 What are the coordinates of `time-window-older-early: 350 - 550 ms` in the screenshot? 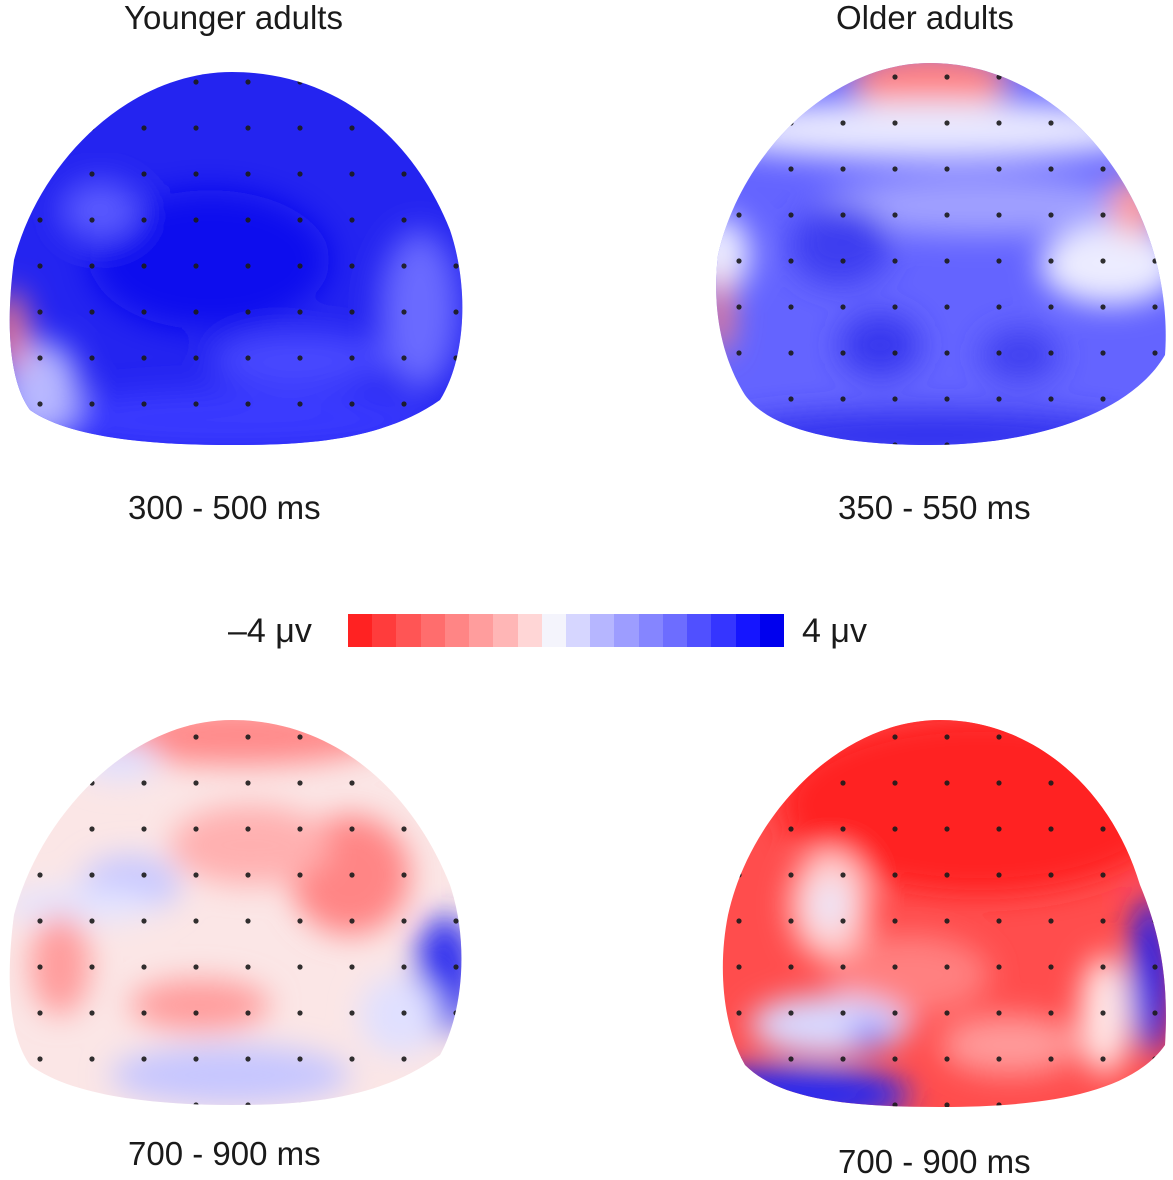 It's located at (934, 507).